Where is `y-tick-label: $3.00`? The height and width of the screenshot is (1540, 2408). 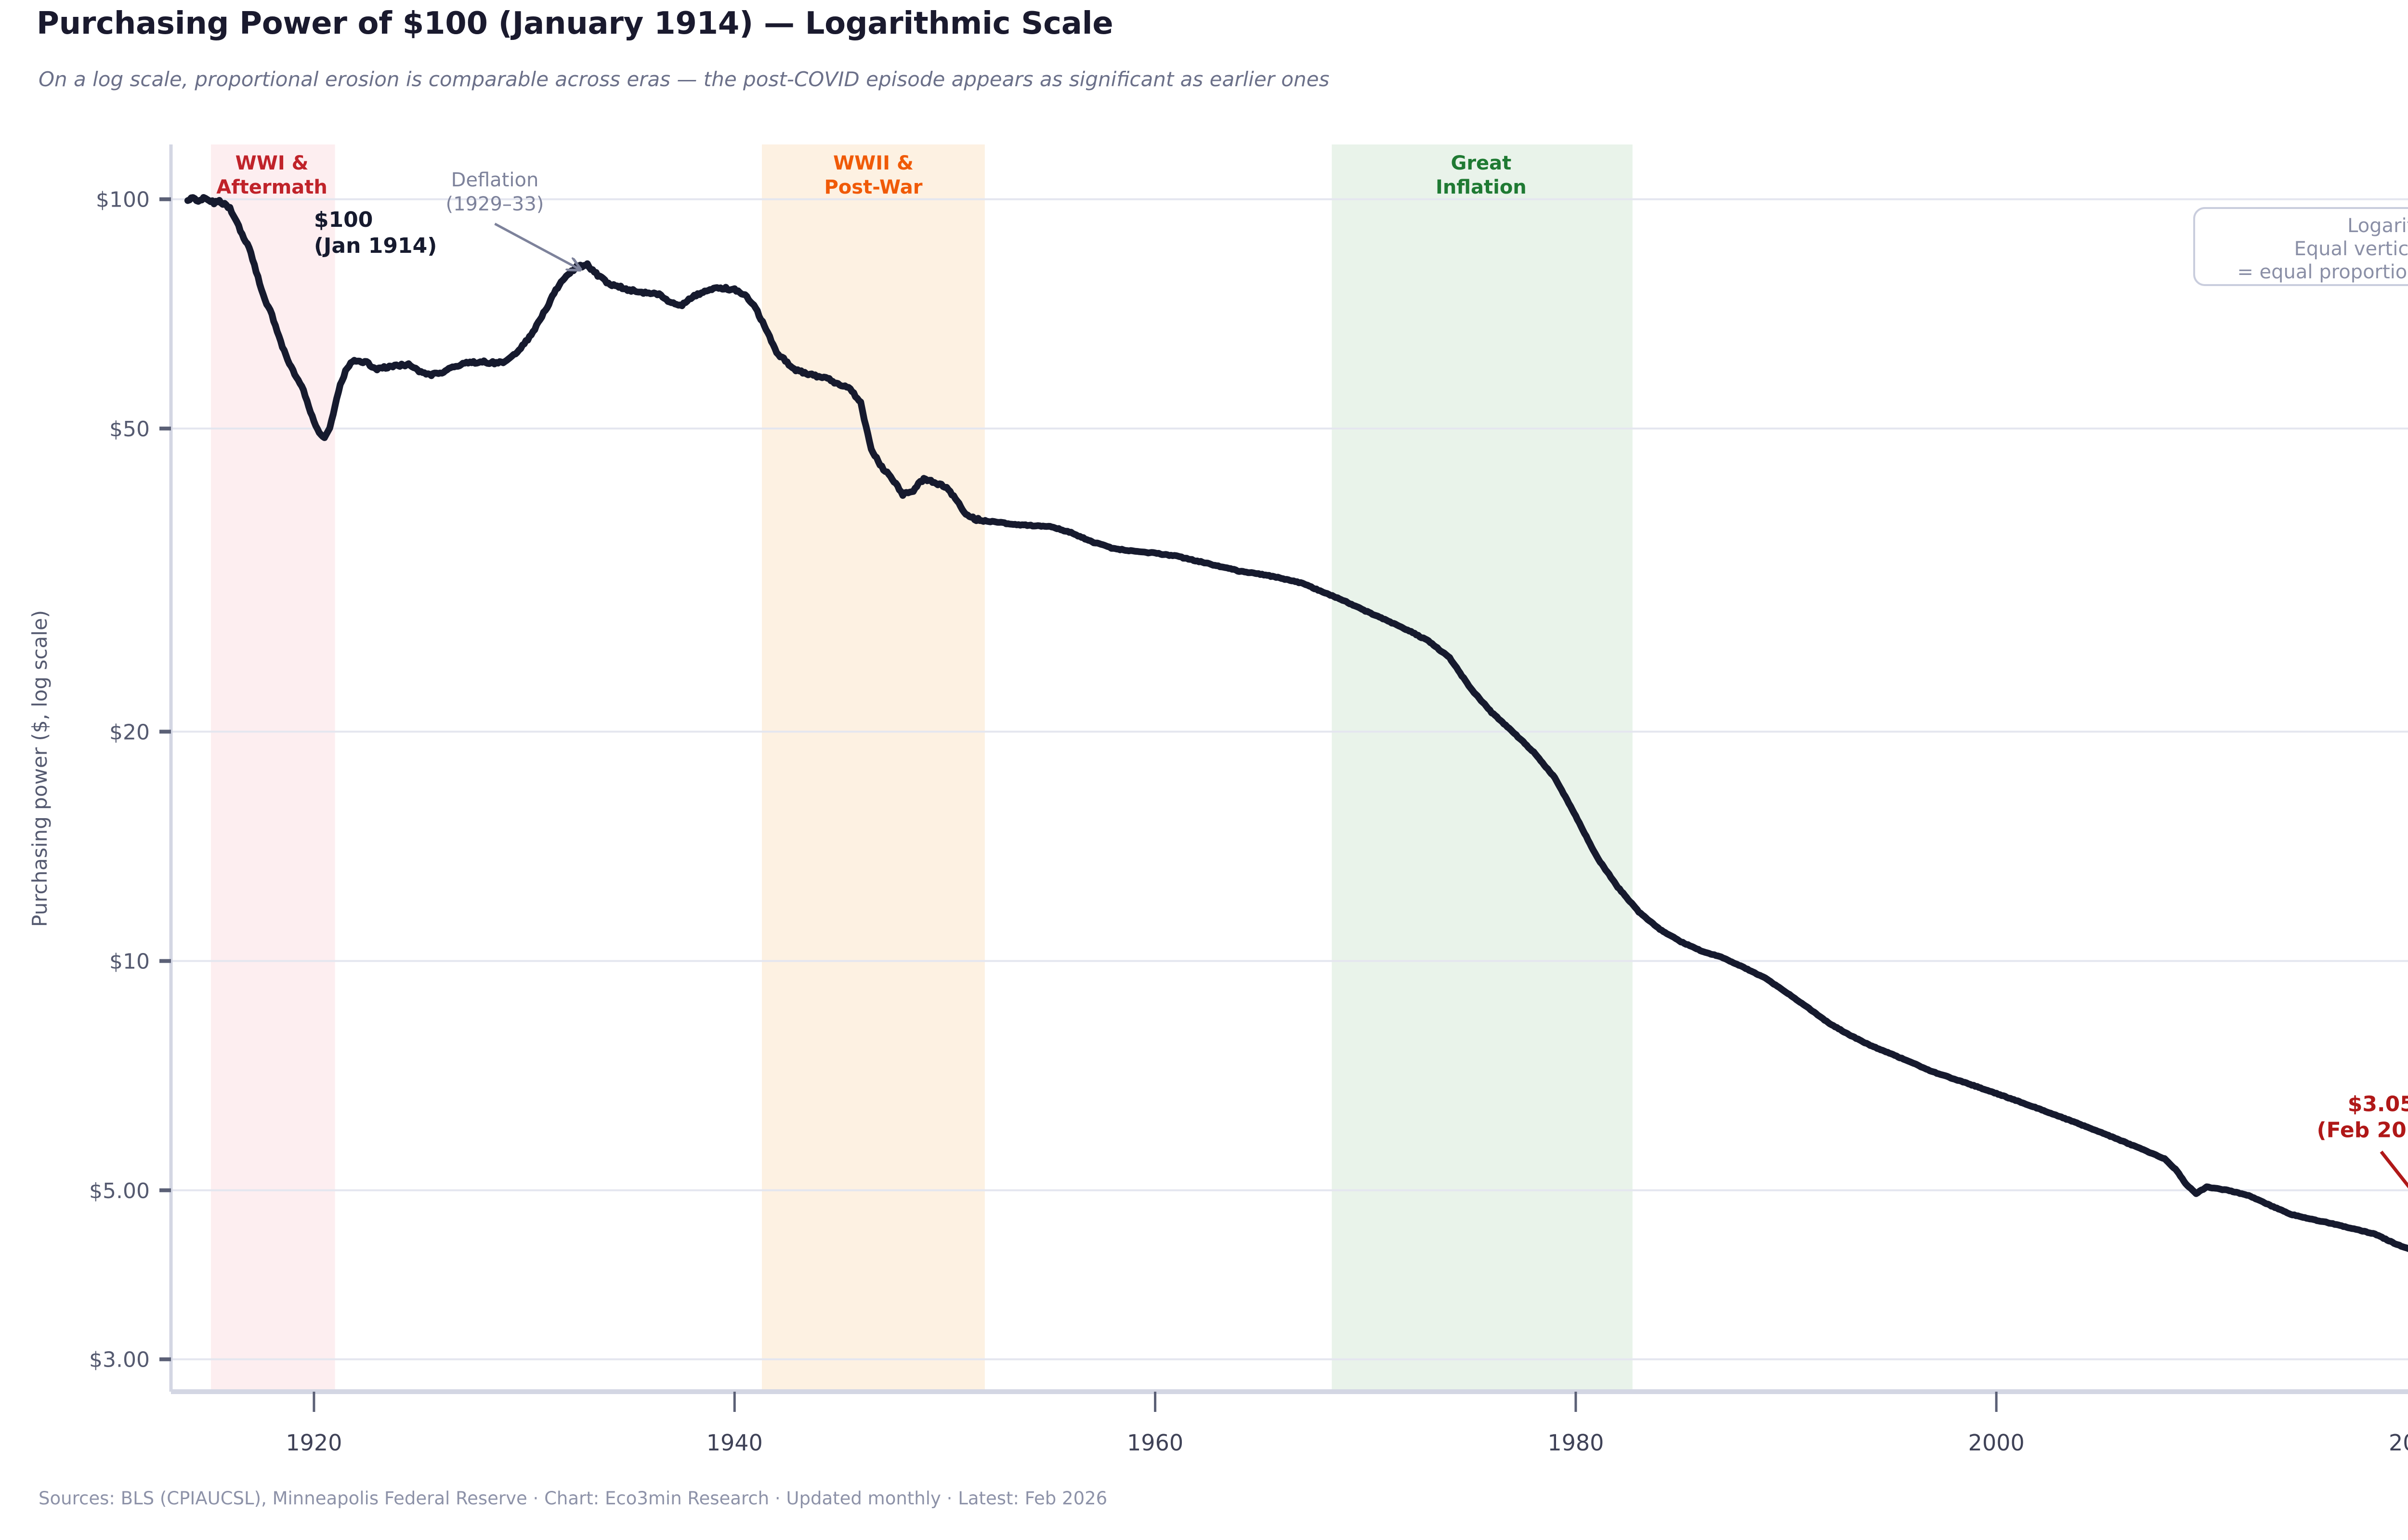
y-tick-label: $3.00 is located at coordinates (119, 1360).